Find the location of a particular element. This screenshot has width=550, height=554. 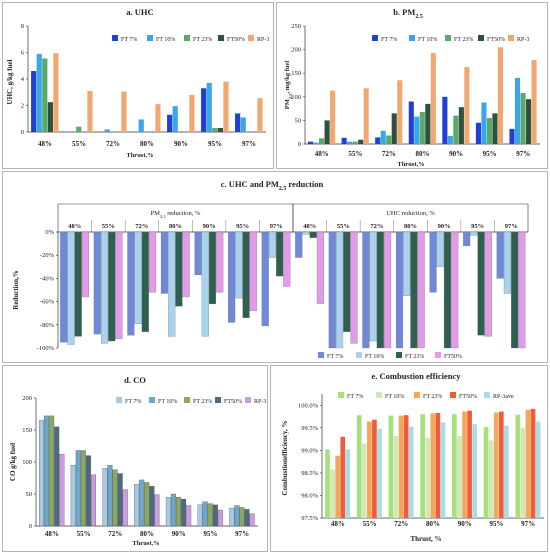

x-tick-label: 90% is located at coordinates (444, 226).